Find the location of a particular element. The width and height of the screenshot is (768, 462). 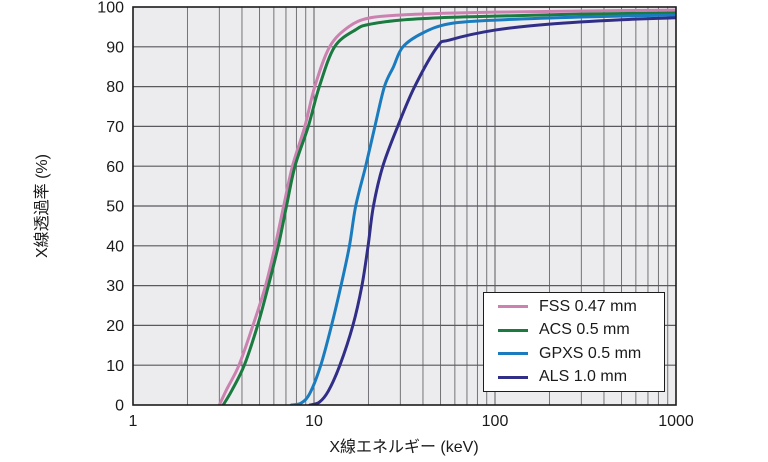

legend-label: ALS 1.0 mm is located at coordinates (583, 377).